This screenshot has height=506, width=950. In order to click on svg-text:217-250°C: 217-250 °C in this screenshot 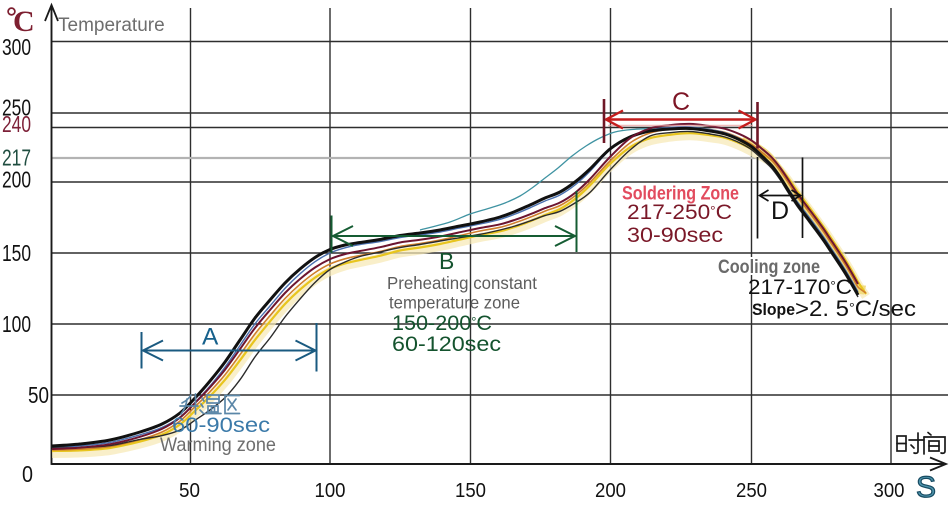, I will do `click(679, 212)`.